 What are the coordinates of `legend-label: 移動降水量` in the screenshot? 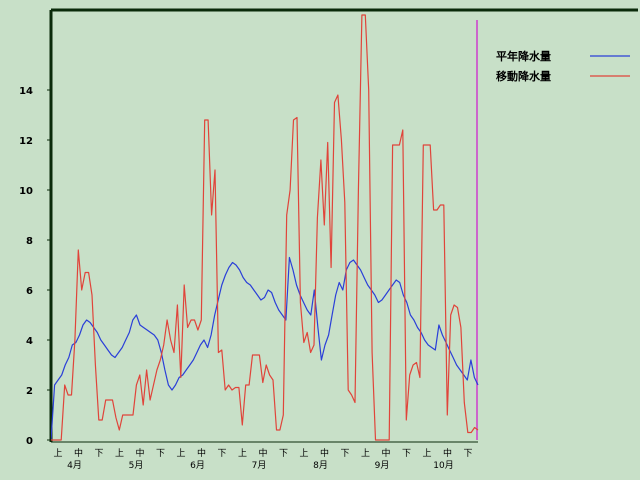 It's located at (523, 76).